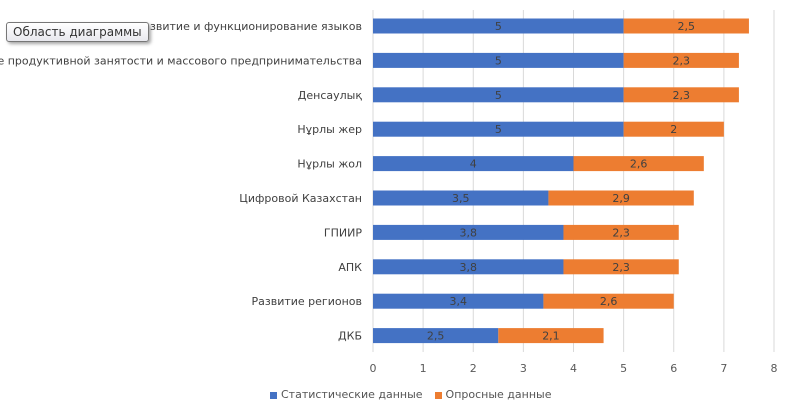  I want to click on data-label: 4, so click(473, 164).